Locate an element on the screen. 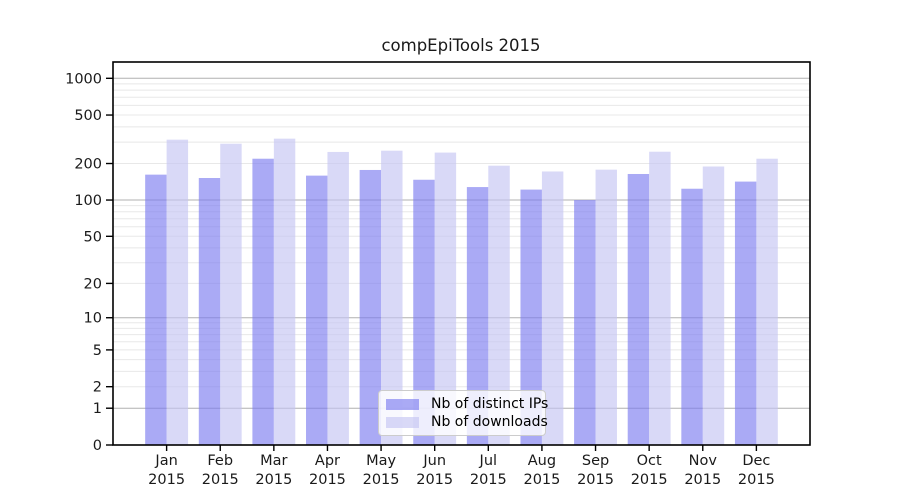 This screenshot has width=900, height=500. bar-apr-distinct-ips is located at coordinates (317, 310).